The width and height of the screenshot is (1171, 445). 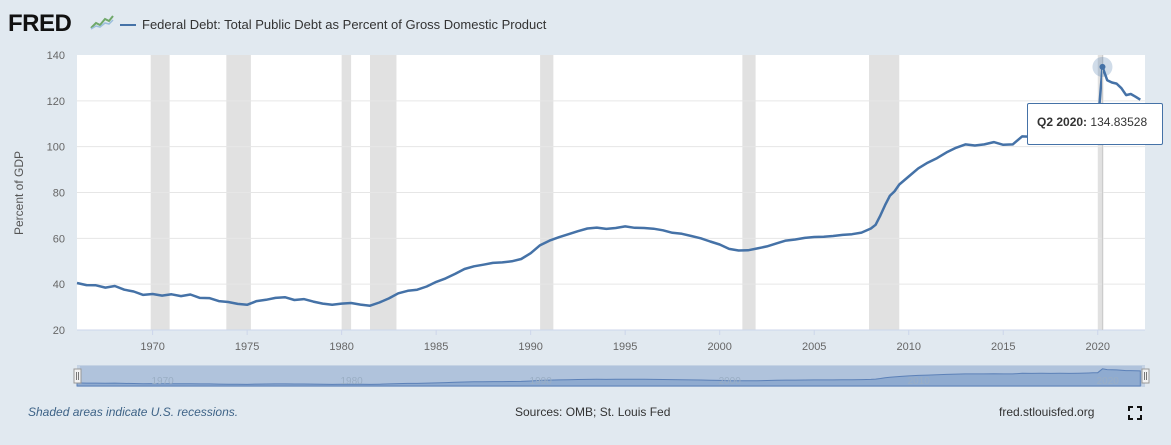 What do you see at coordinates (719, 347) in the screenshot?
I see `x-tick-label: 2000` at bounding box center [719, 347].